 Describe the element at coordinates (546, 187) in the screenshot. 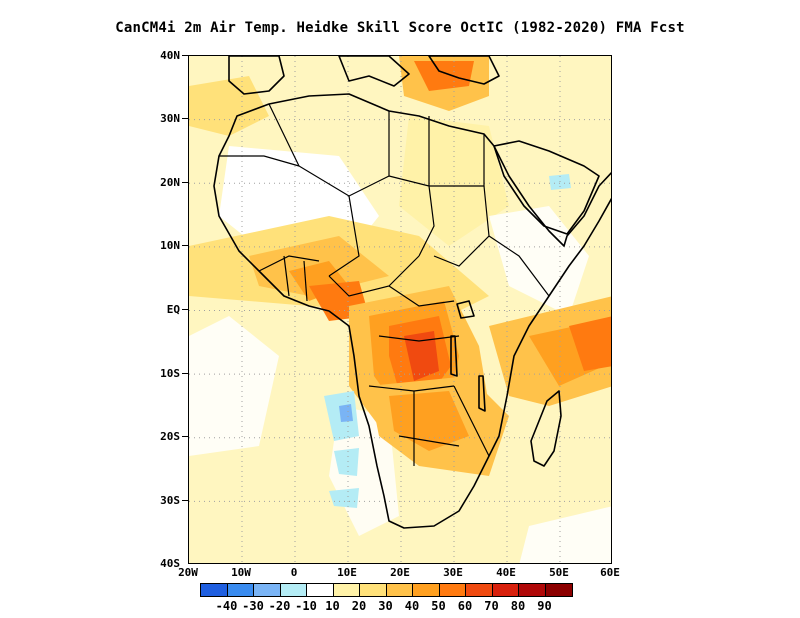

I see `arabia-outline` at that location.